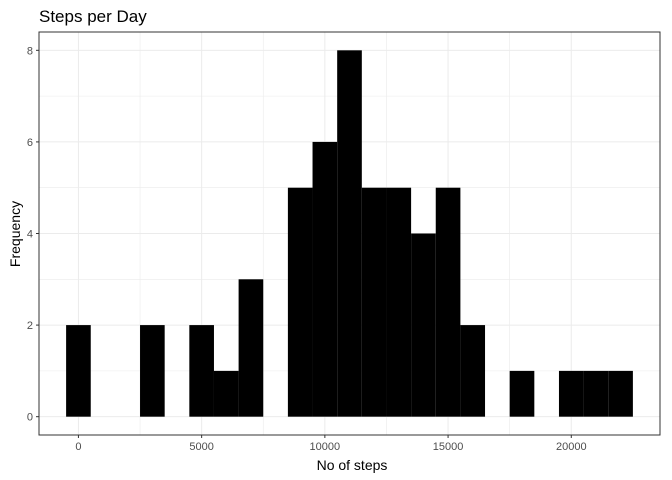 The width and height of the screenshot is (672, 480). I want to click on x-tick-label: 15000, so click(448, 447).